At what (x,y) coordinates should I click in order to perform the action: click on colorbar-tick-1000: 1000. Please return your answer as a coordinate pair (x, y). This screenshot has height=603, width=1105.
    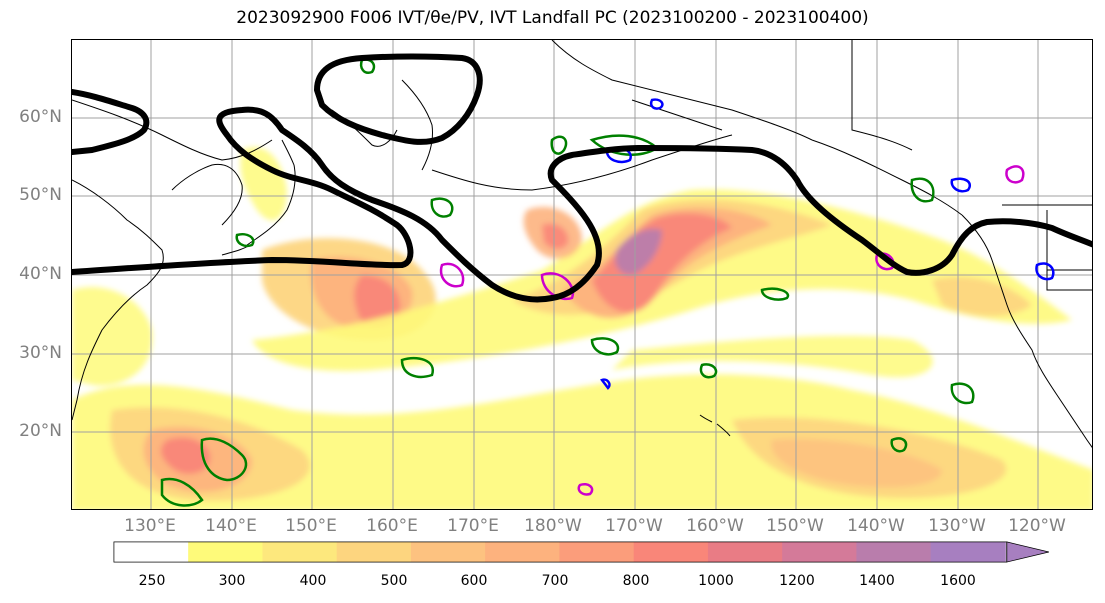
    Looking at the image, I should click on (716, 581).